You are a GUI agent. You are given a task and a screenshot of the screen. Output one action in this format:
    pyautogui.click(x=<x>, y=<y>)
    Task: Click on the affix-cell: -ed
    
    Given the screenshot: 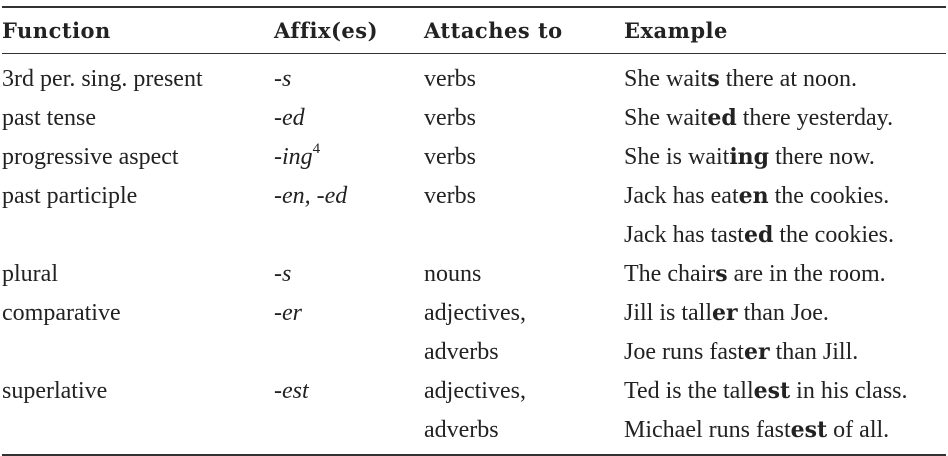 What is the action you would take?
    pyautogui.click(x=349, y=118)
    